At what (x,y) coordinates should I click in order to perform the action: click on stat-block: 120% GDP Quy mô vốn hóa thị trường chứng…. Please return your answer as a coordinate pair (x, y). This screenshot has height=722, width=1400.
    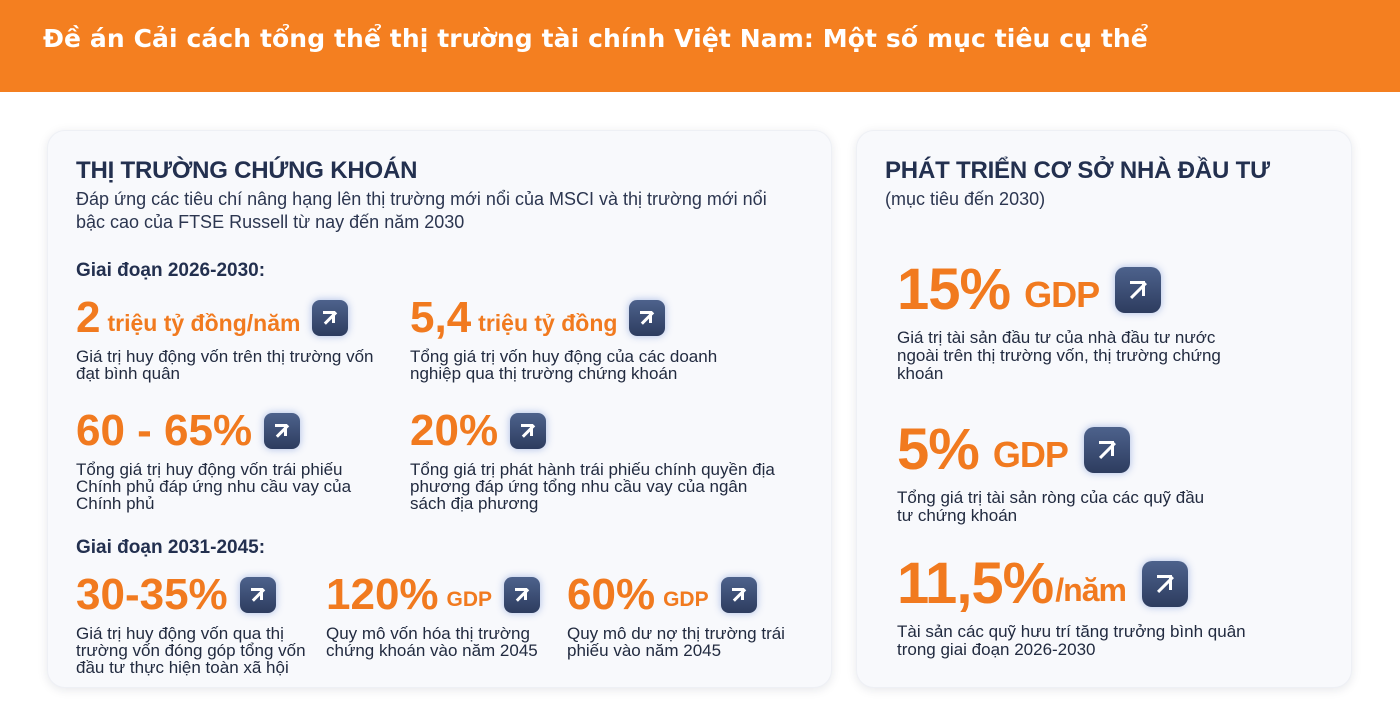
    Looking at the image, I should click on (438, 616).